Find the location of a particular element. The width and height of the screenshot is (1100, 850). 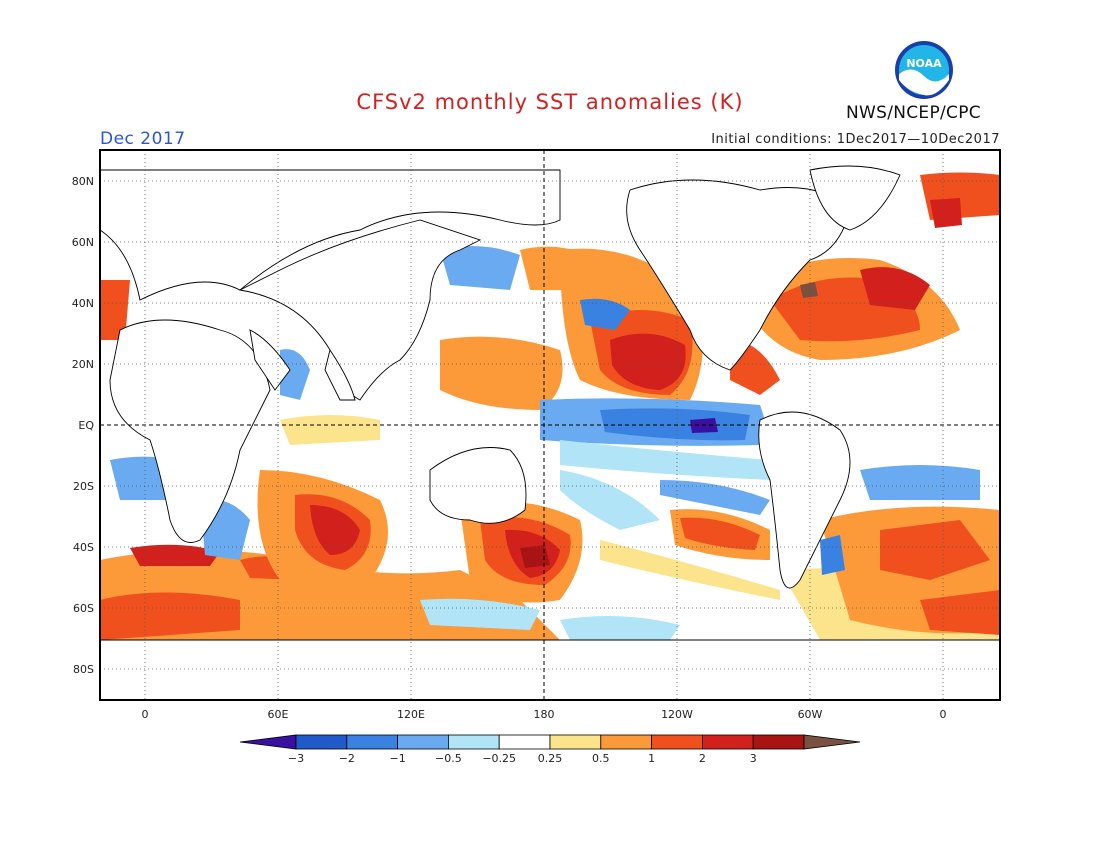

forecast-month: Dec 2017 is located at coordinates (143, 139).